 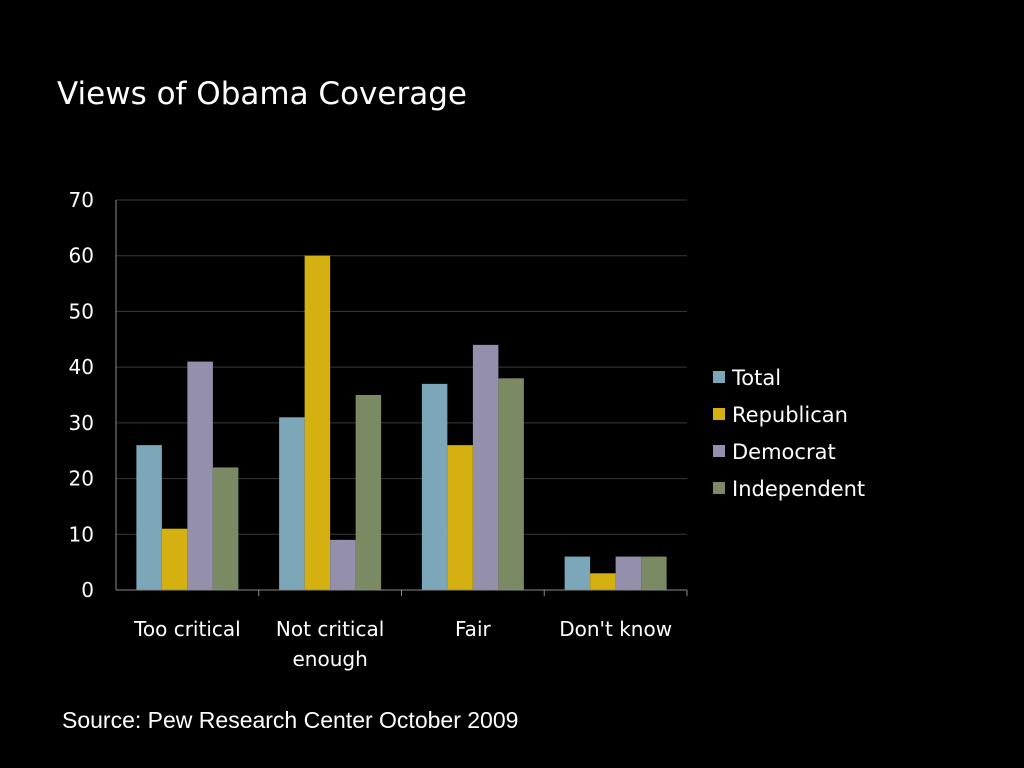 I want to click on y-tick-label: 10, so click(x=81, y=534).